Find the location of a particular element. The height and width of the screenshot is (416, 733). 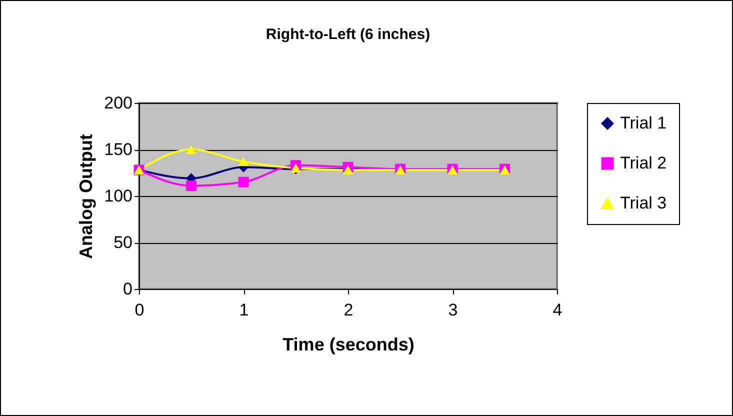

chart-title: Right-to-Left (6 inches) is located at coordinates (348, 34).